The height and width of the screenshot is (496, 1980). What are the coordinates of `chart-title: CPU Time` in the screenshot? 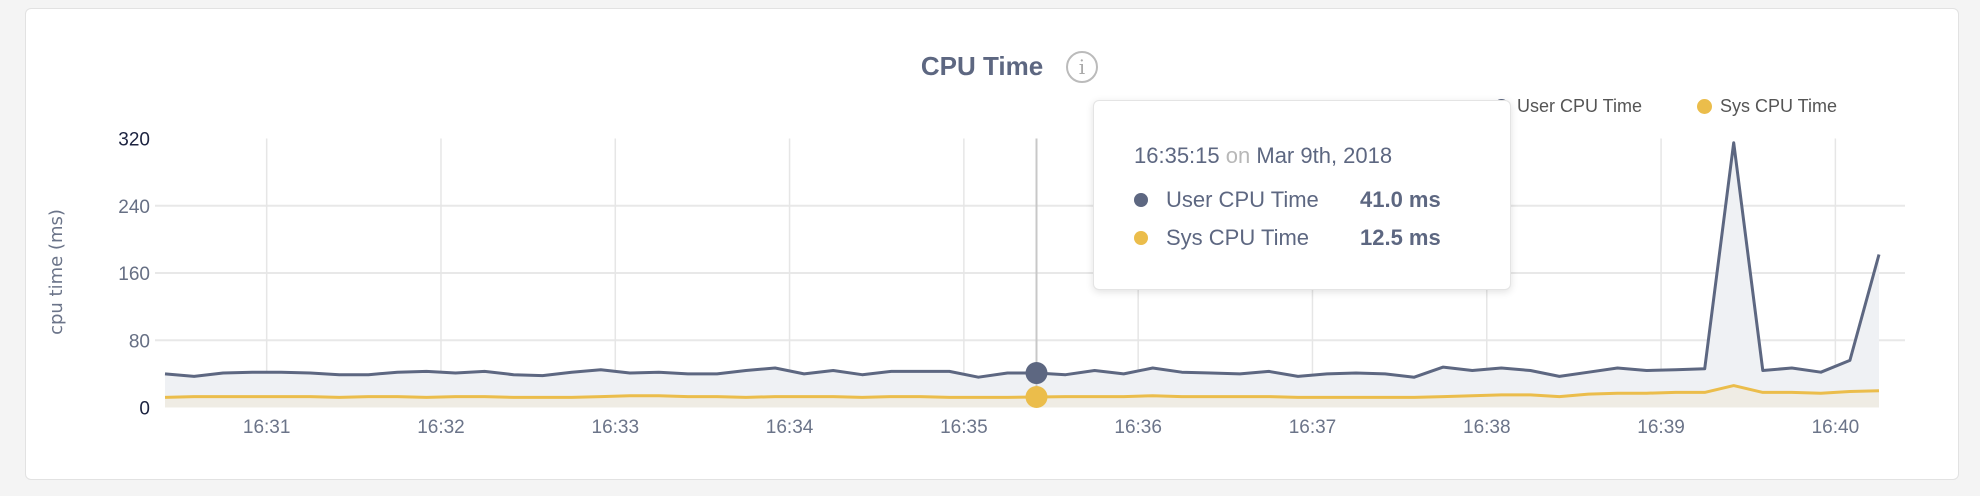 It's located at (982, 66).